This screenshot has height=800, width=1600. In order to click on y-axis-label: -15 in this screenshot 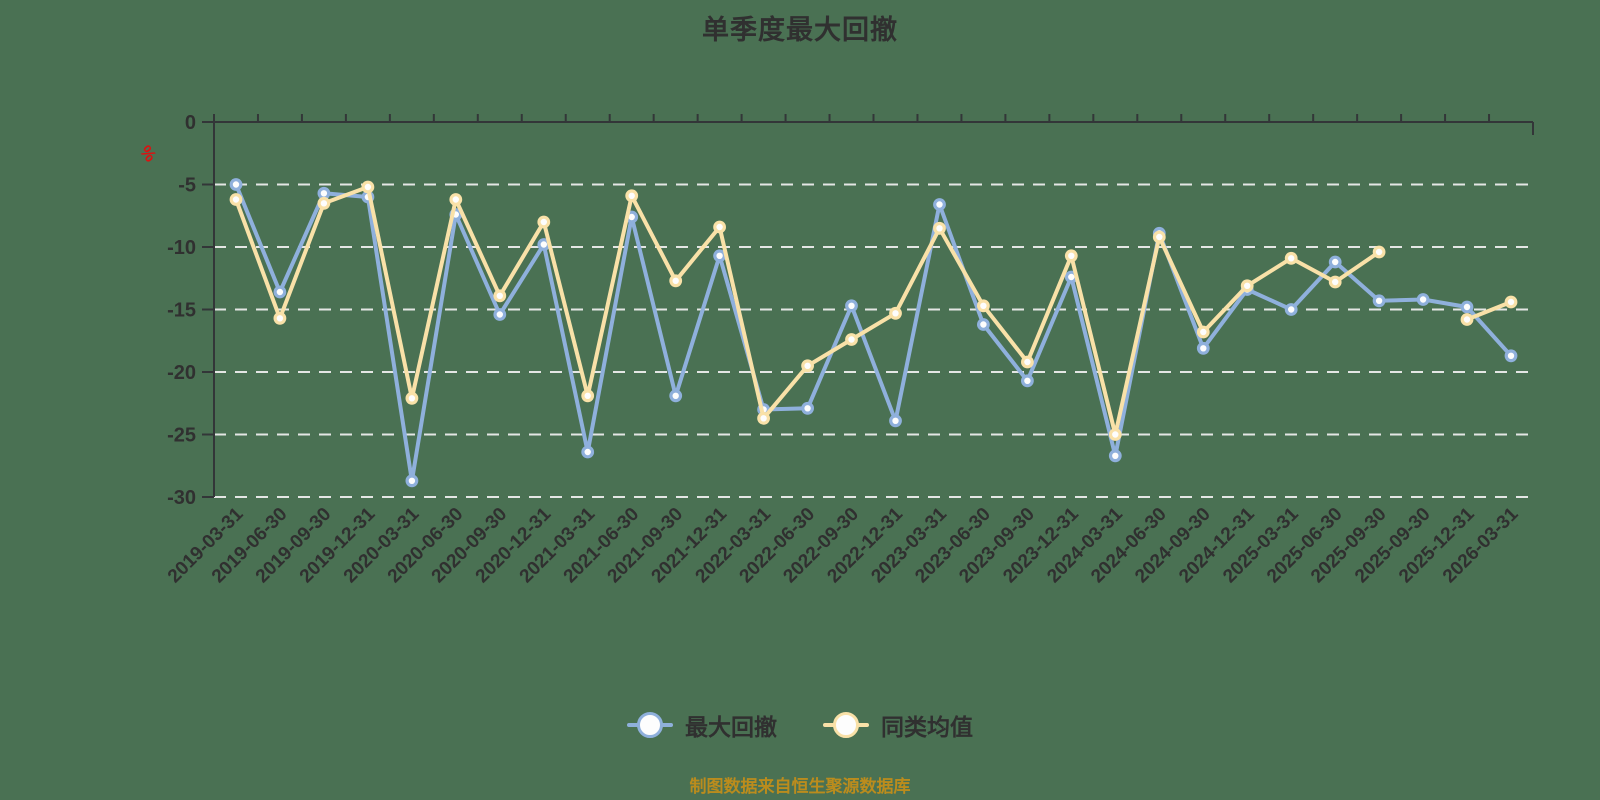, I will do `click(181, 311)`.